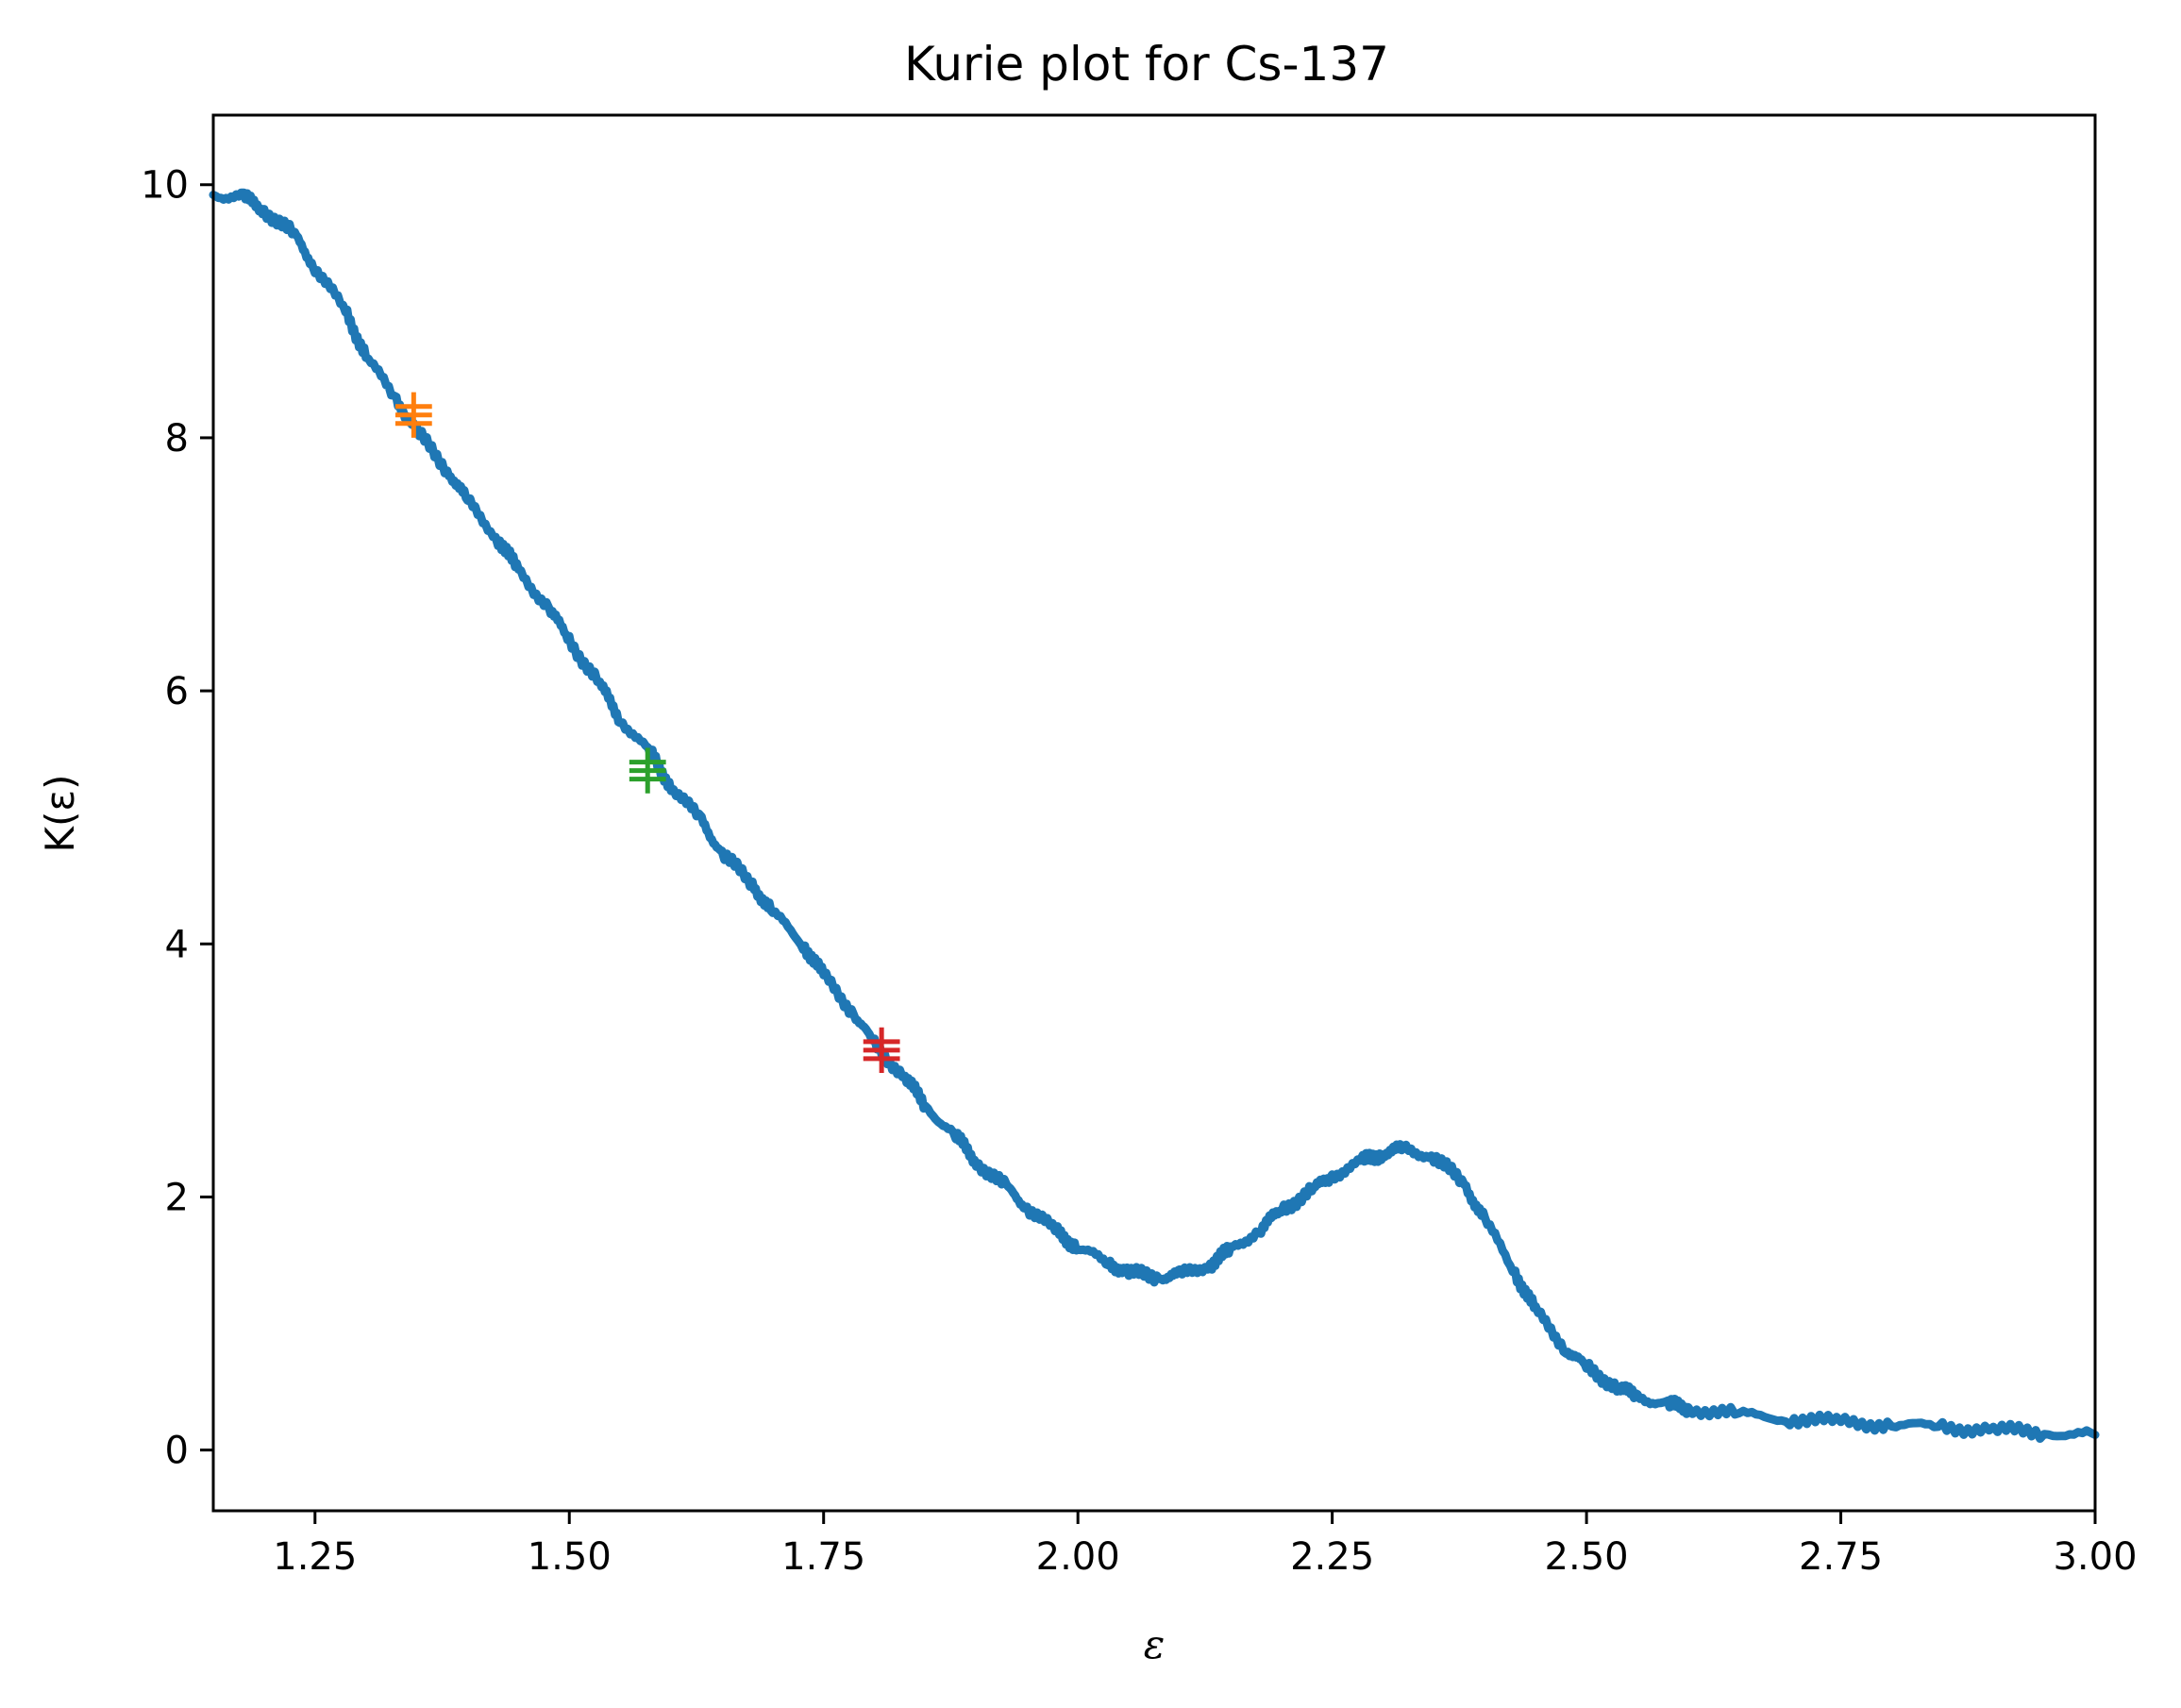 The width and height of the screenshot is (2181, 1708). Describe the element at coordinates (1078, 1557) in the screenshot. I see `x-tick-label-3: 2.00` at that location.